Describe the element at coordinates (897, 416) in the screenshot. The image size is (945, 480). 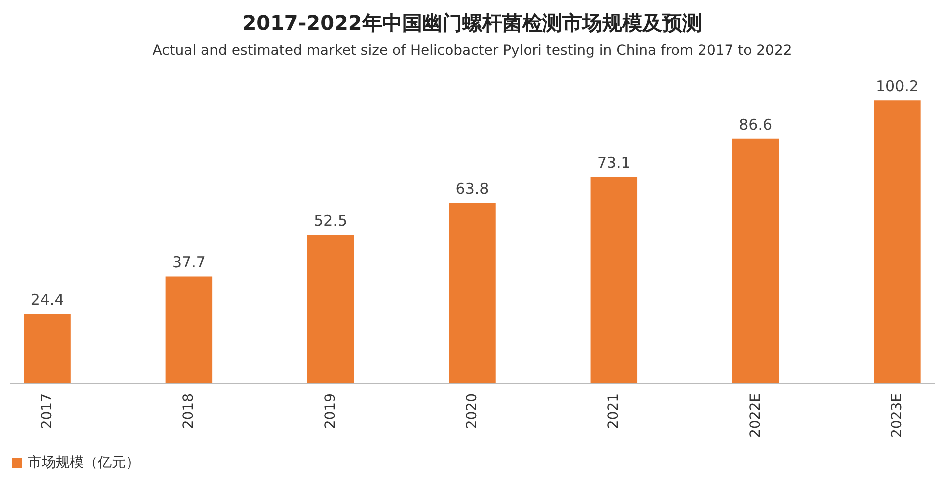
I see `x-tick-label: 2023E` at that location.